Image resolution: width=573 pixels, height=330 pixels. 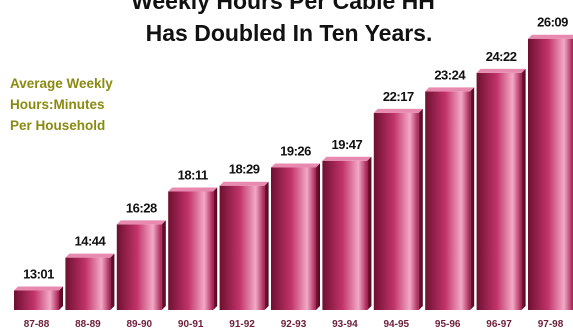 I want to click on value-label-89-90: 16:28, so click(x=141, y=207).